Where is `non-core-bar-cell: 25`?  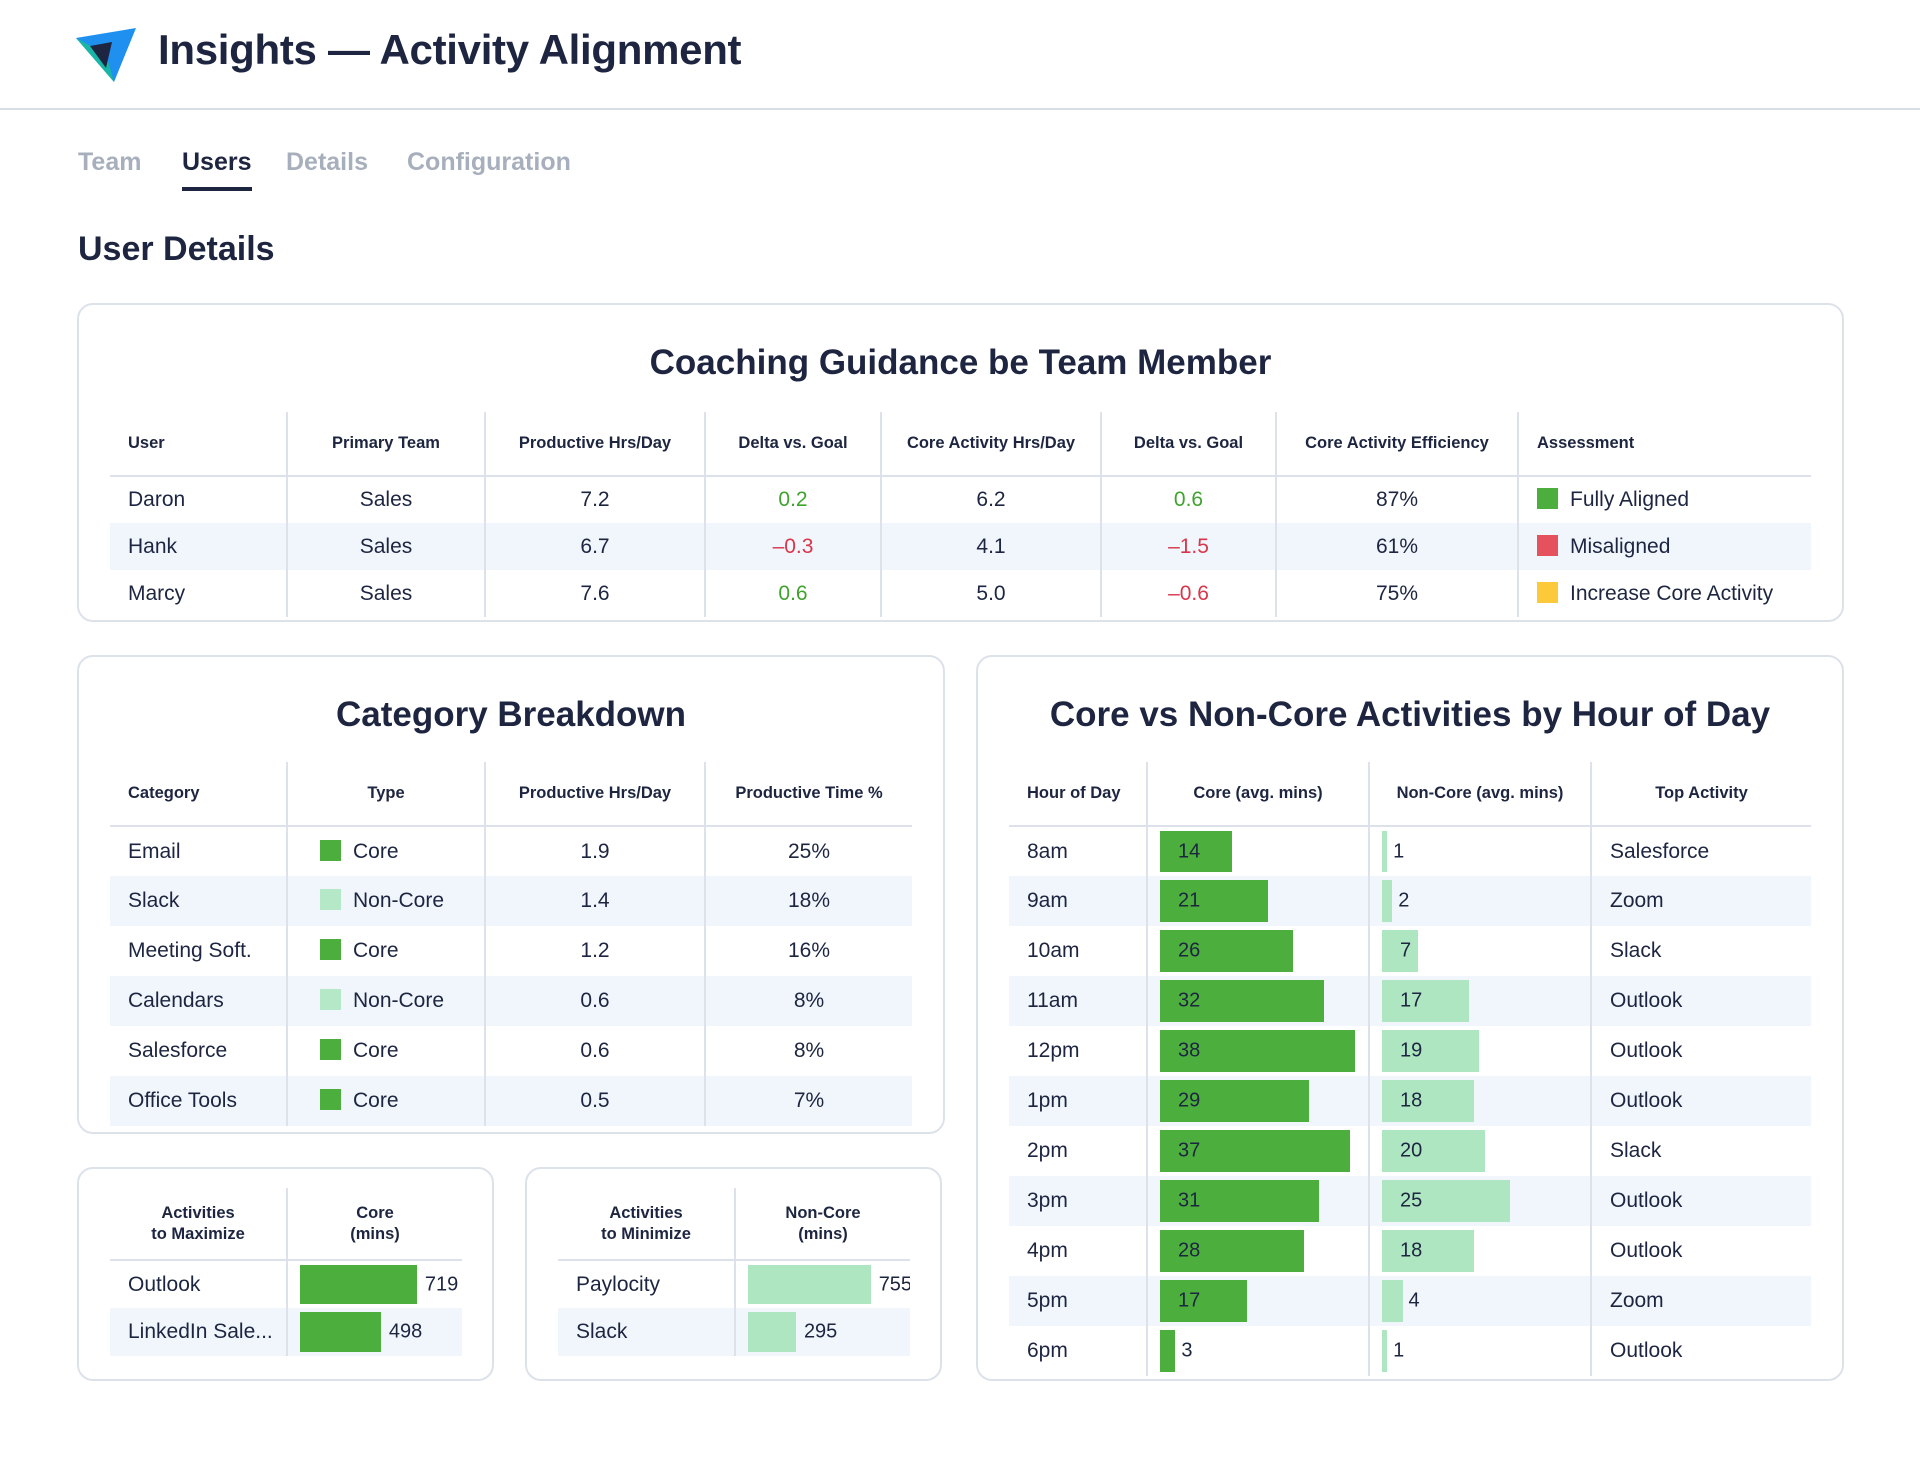 non-core-bar-cell: 25 is located at coordinates (1479, 1201).